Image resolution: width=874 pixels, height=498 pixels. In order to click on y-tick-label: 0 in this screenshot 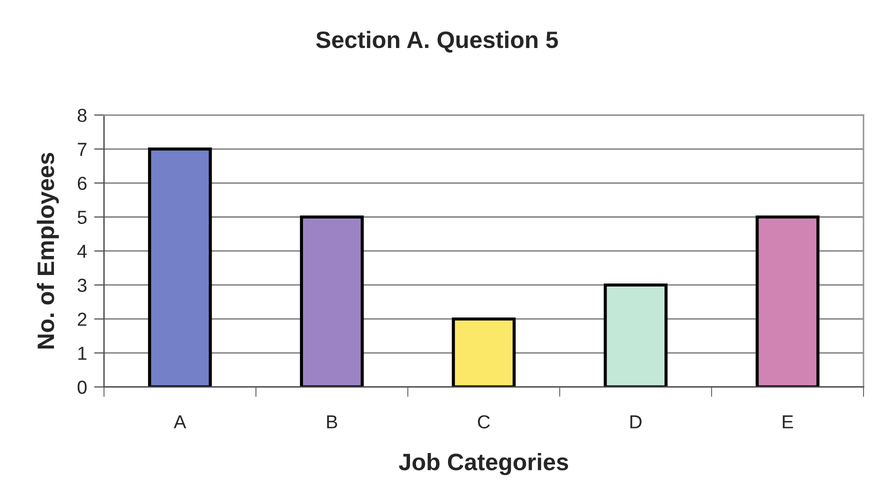, I will do `click(82, 387)`.